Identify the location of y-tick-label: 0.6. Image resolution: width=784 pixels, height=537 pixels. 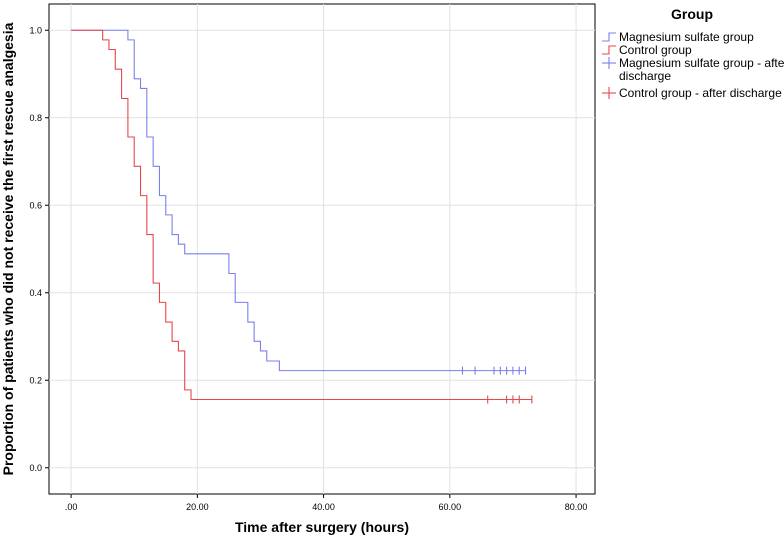
(35, 205).